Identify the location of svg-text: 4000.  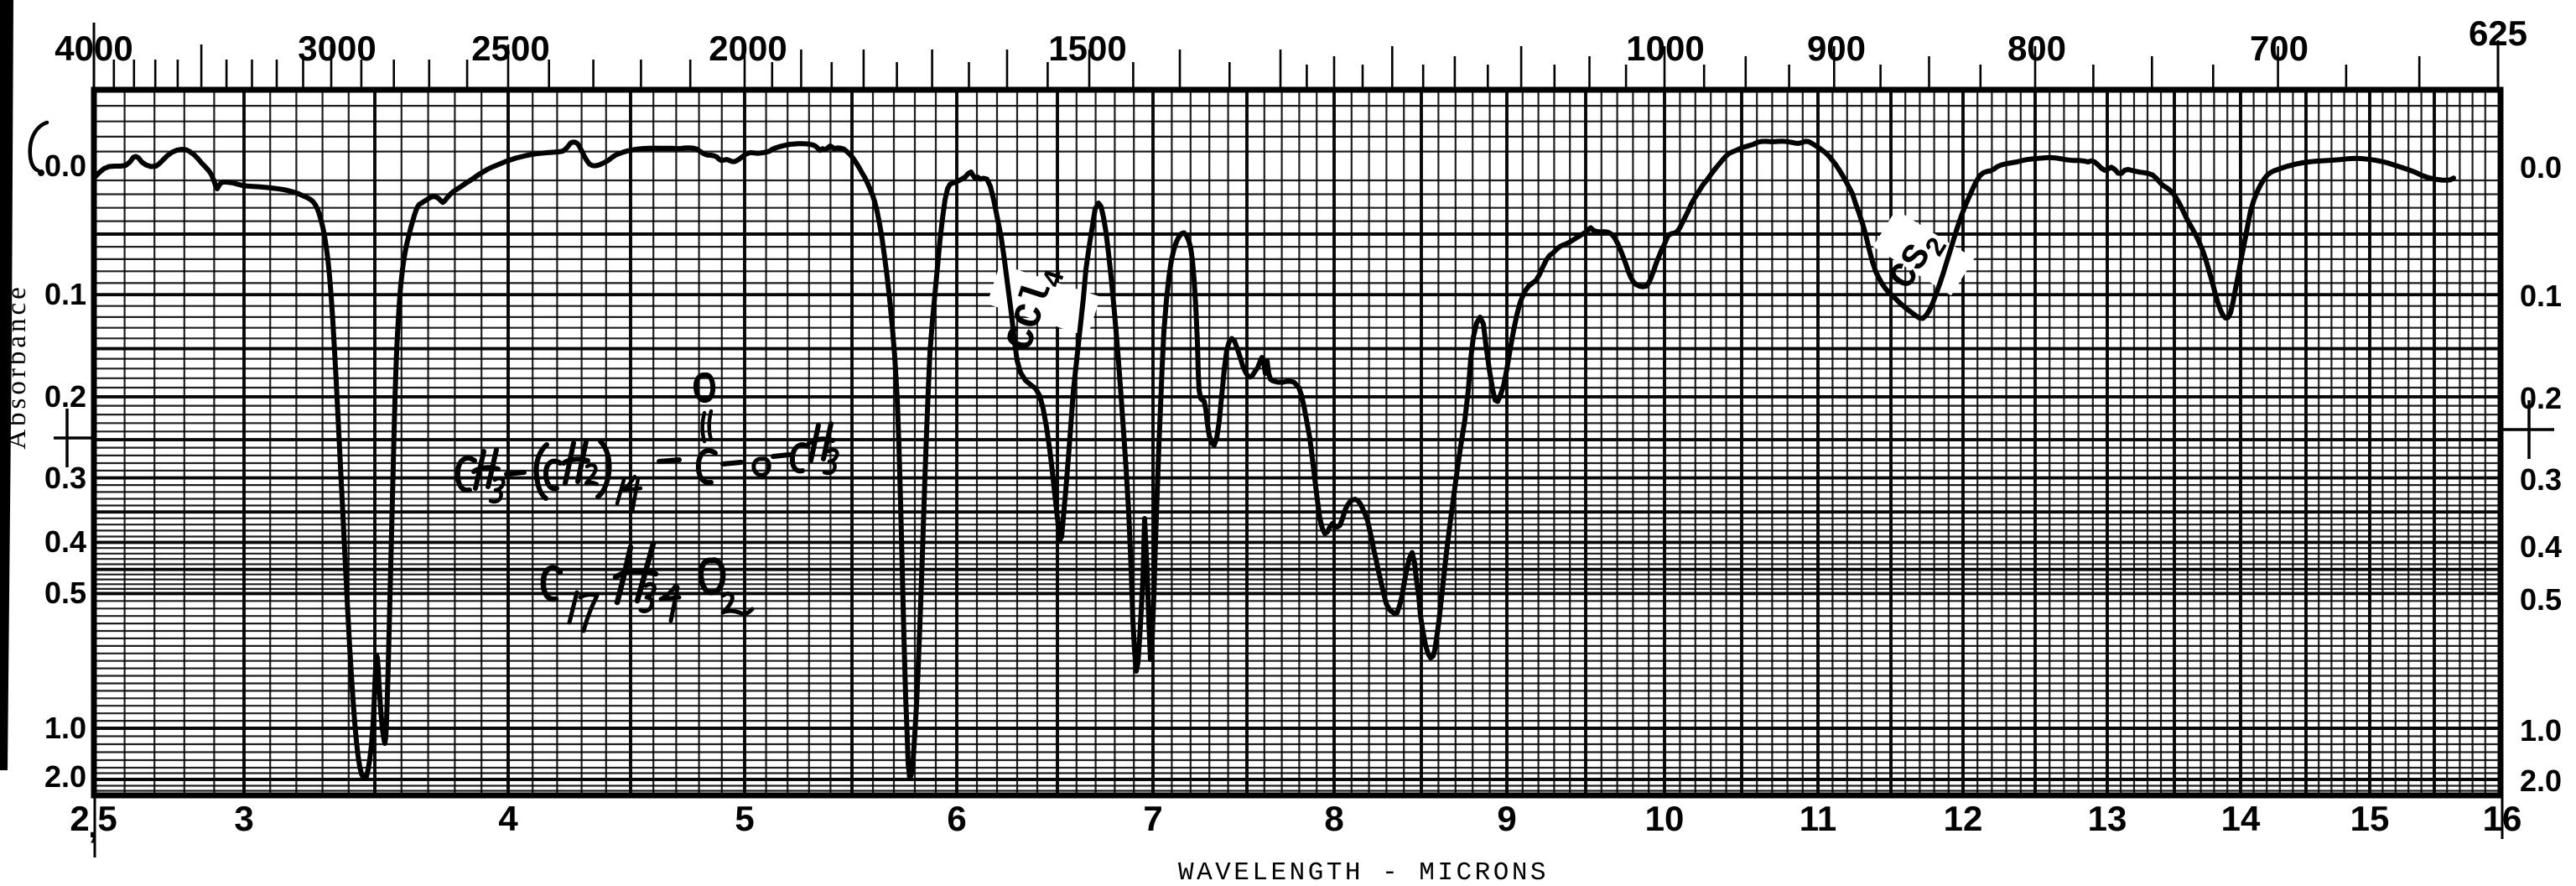
(93, 48).